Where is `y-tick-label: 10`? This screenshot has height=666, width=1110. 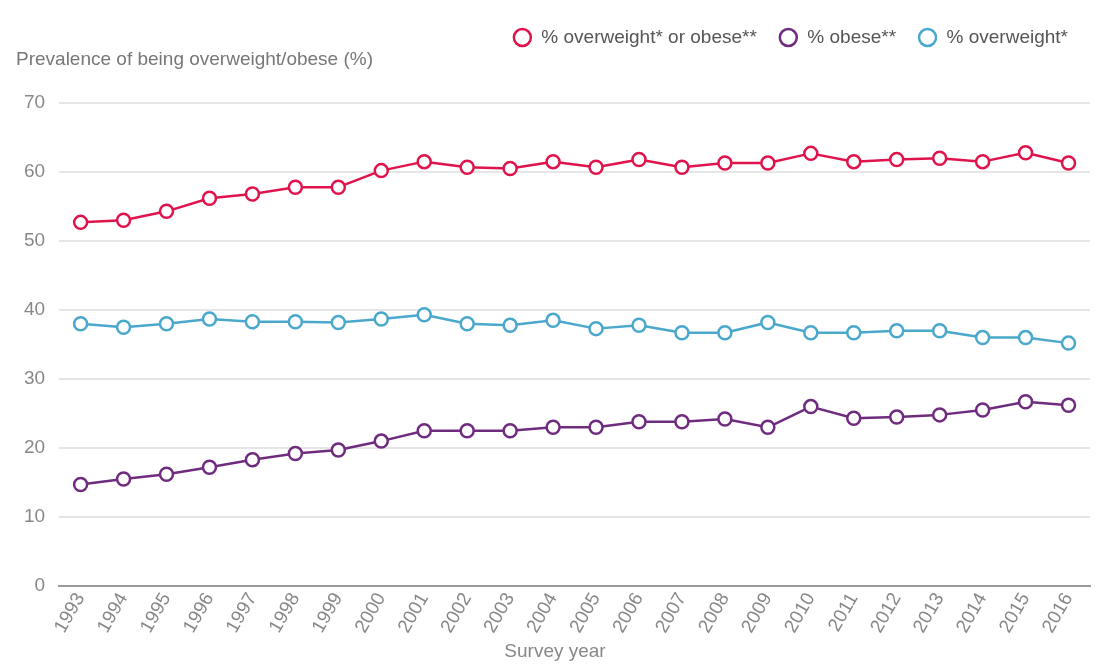 y-tick-label: 10 is located at coordinates (34, 516).